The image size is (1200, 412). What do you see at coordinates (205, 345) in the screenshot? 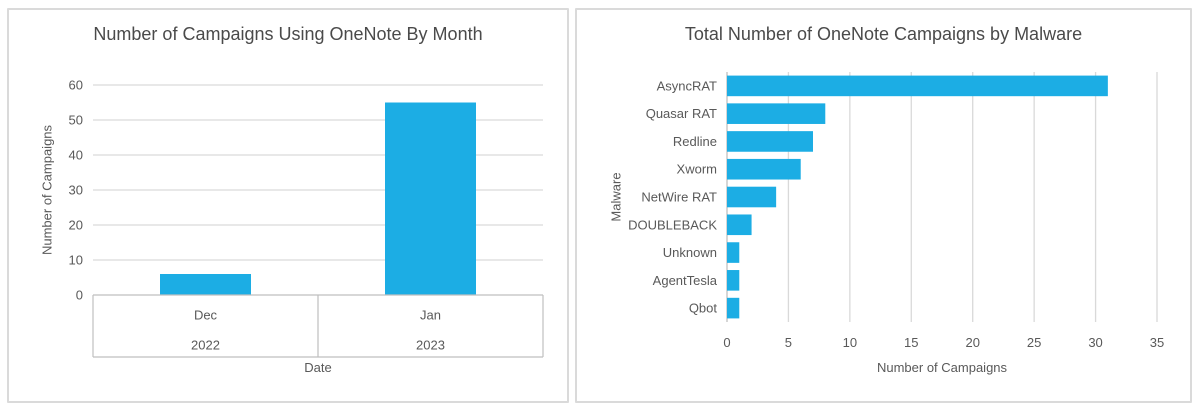
I see `category-year-label: 2022` at bounding box center [205, 345].